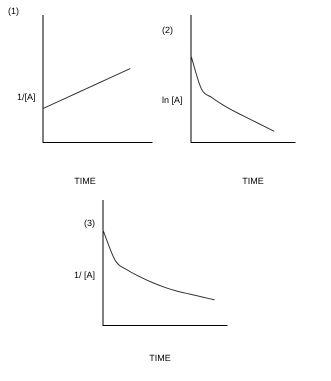 Image resolution: width=331 pixels, height=381 pixels. Describe the element at coordinates (167, 30) in the screenshot. I see `chart-title: (2)` at that location.